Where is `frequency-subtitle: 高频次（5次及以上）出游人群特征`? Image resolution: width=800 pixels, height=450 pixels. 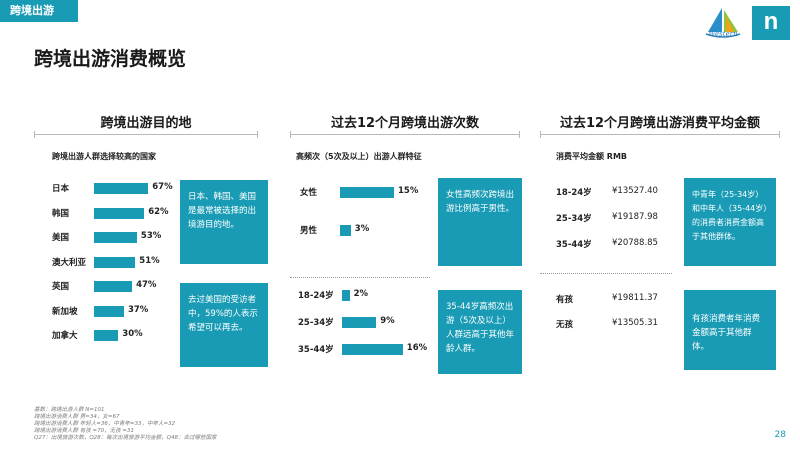 frequency-subtitle: 高频次（5次及以上）出游人群特征 is located at coordinates (359, 156).